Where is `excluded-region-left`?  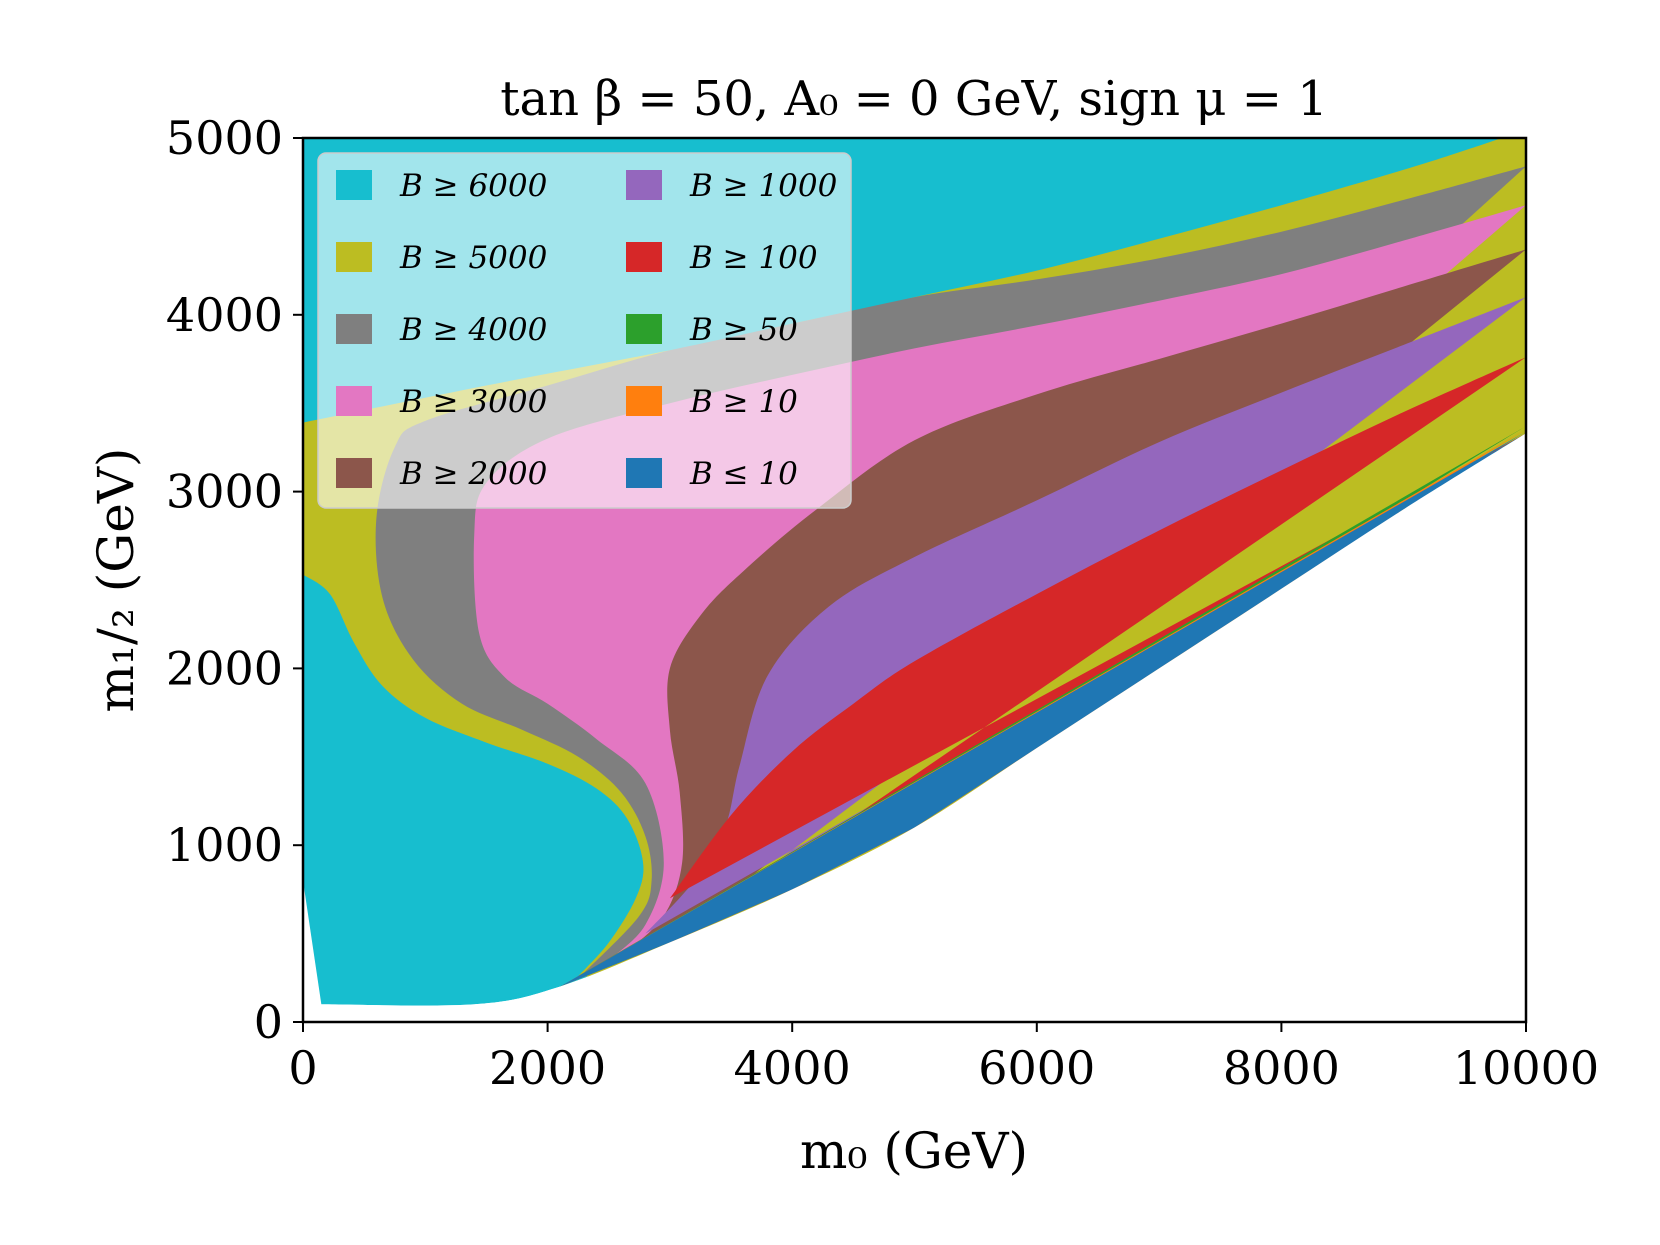
excluded-region-left is located at coordinates (312, 951).